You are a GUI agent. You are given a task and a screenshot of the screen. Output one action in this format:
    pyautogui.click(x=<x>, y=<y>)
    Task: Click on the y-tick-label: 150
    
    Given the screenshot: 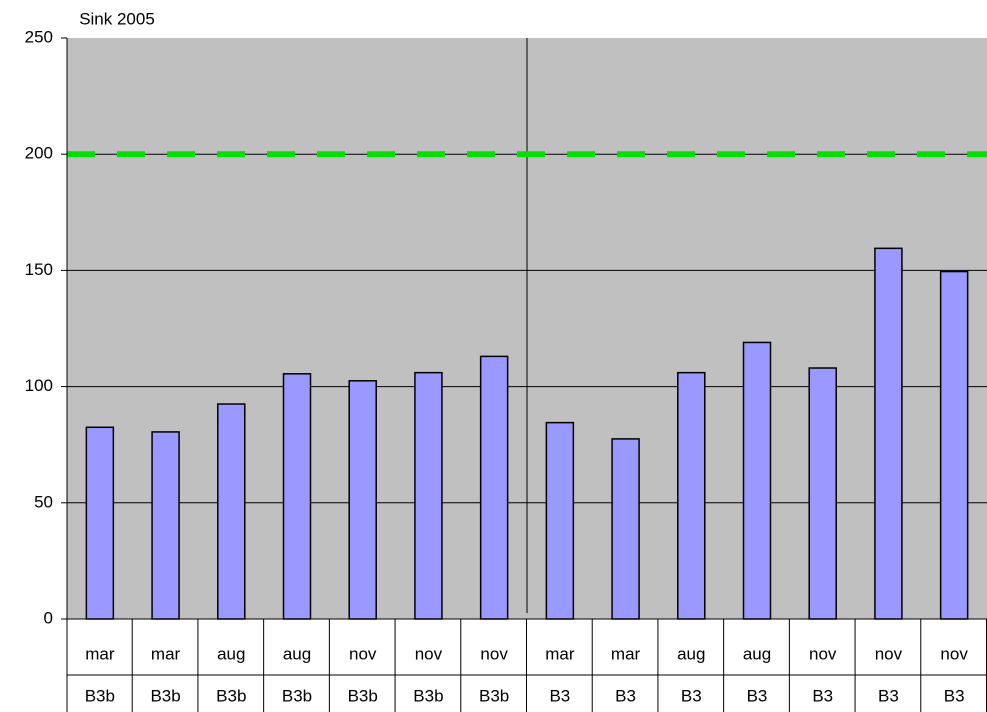 What is the action you would take?
    pyautogui.click(x=39, y=269)
    